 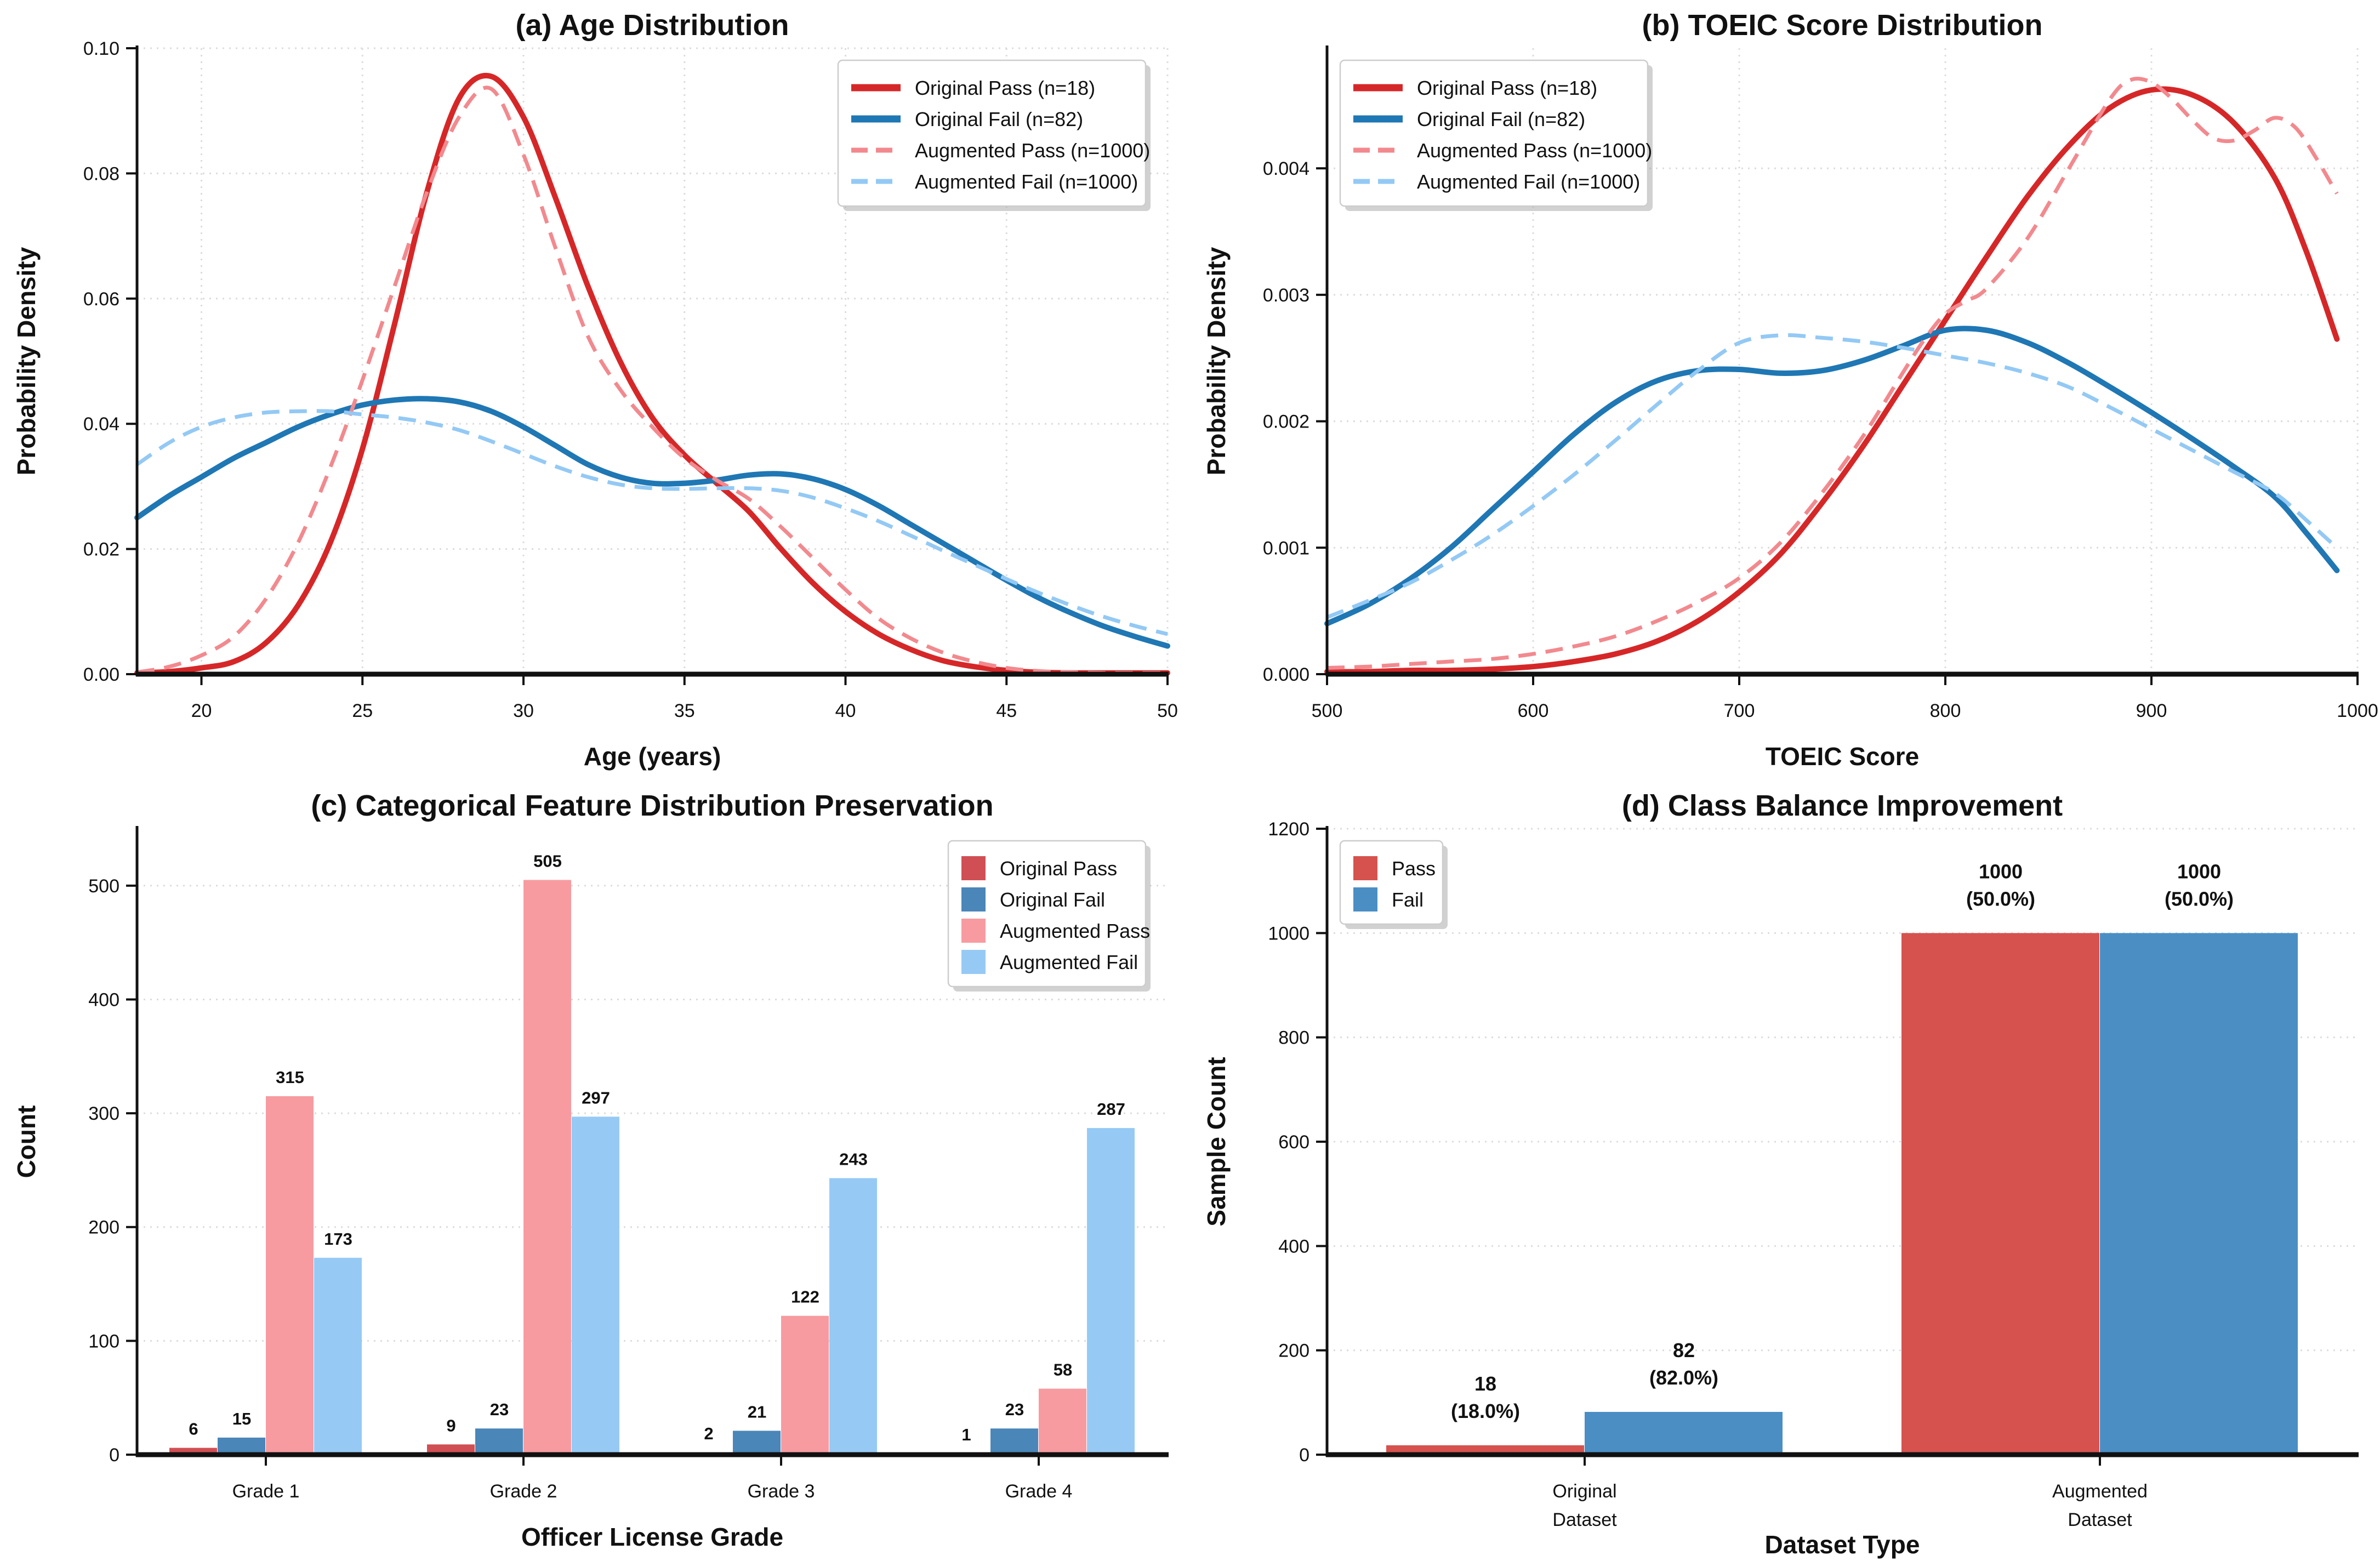 What do you see at coordinates (652, 756) in the screenshot?
I see `chart-a-xlabel: Age (years)` at bounding box center [652, 756].